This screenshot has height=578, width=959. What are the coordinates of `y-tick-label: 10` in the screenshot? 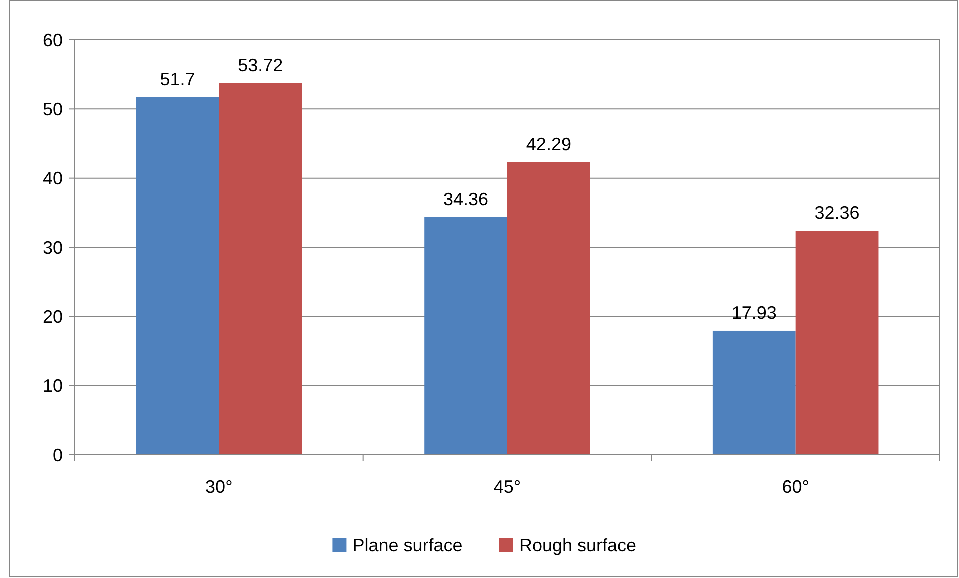 It's located at (52, 386).